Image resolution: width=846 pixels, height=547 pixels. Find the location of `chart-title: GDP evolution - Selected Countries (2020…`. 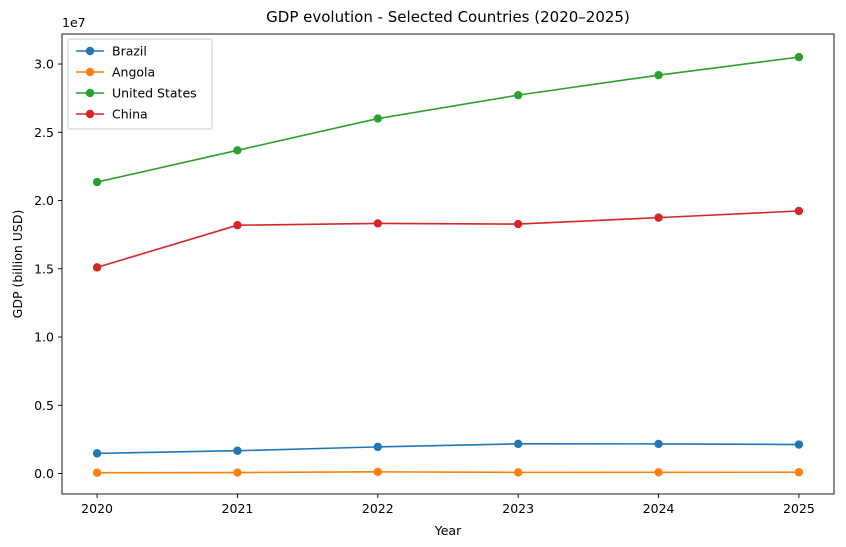

chart-title: GDP evolution - Selected Countries (2020… is located at coordinates (448, 17).